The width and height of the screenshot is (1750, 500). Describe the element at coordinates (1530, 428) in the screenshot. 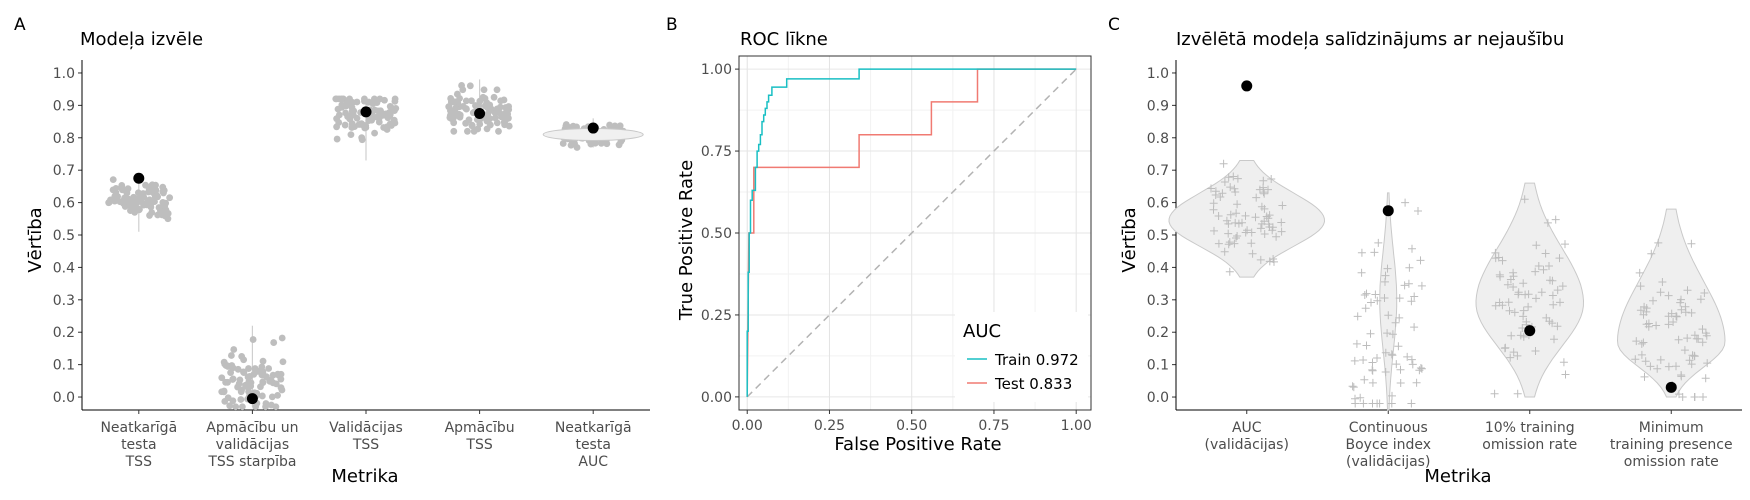

I see `panel-c-x-tick-label-2-0: 10% training` at that location.